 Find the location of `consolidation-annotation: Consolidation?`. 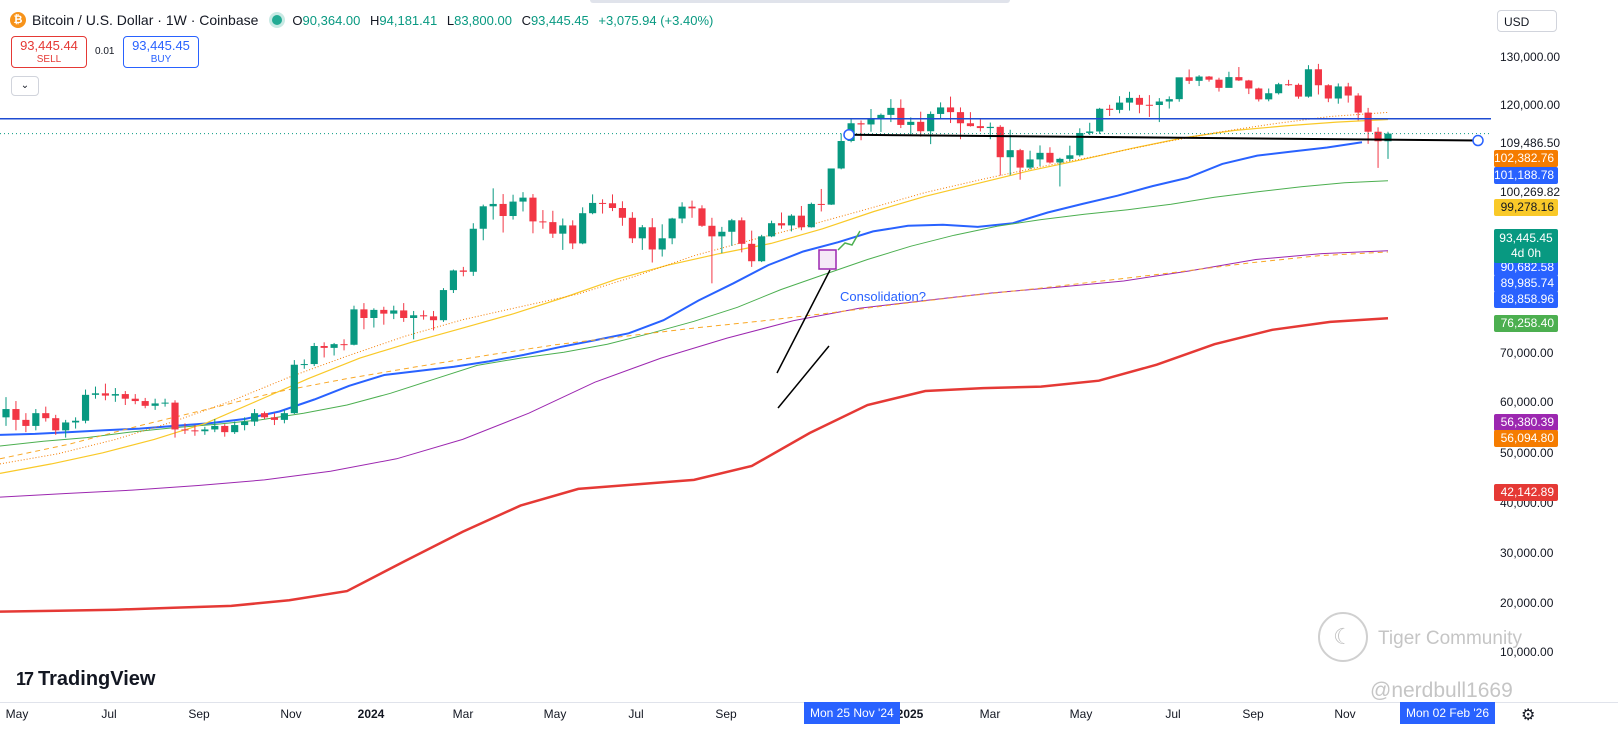

consolidation-annotation: Consolidation? is located at coordinates (883, 296).